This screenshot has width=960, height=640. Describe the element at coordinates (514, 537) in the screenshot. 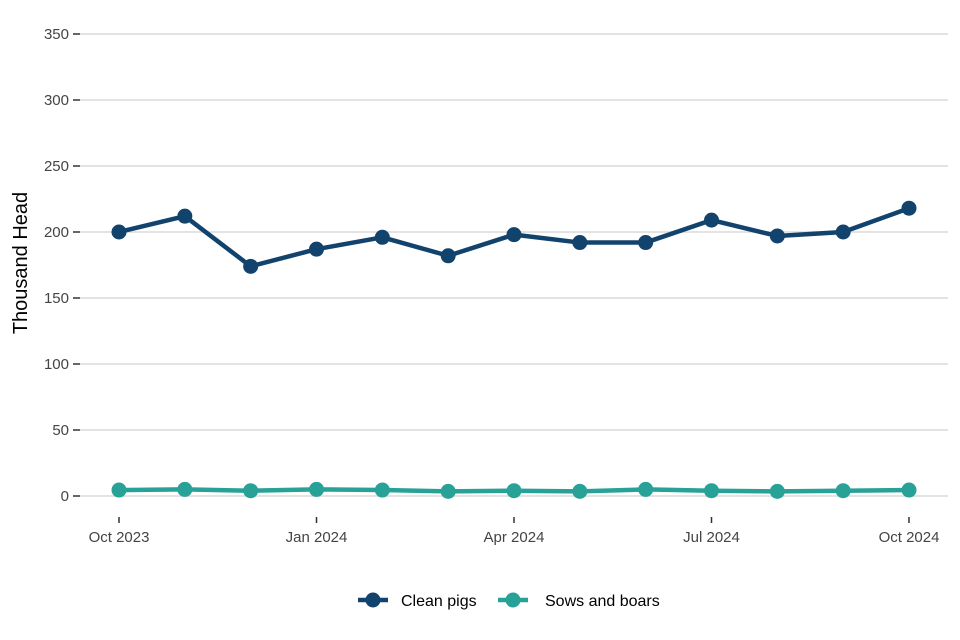

I see `x-tick-label: Apr 2024` at that location.